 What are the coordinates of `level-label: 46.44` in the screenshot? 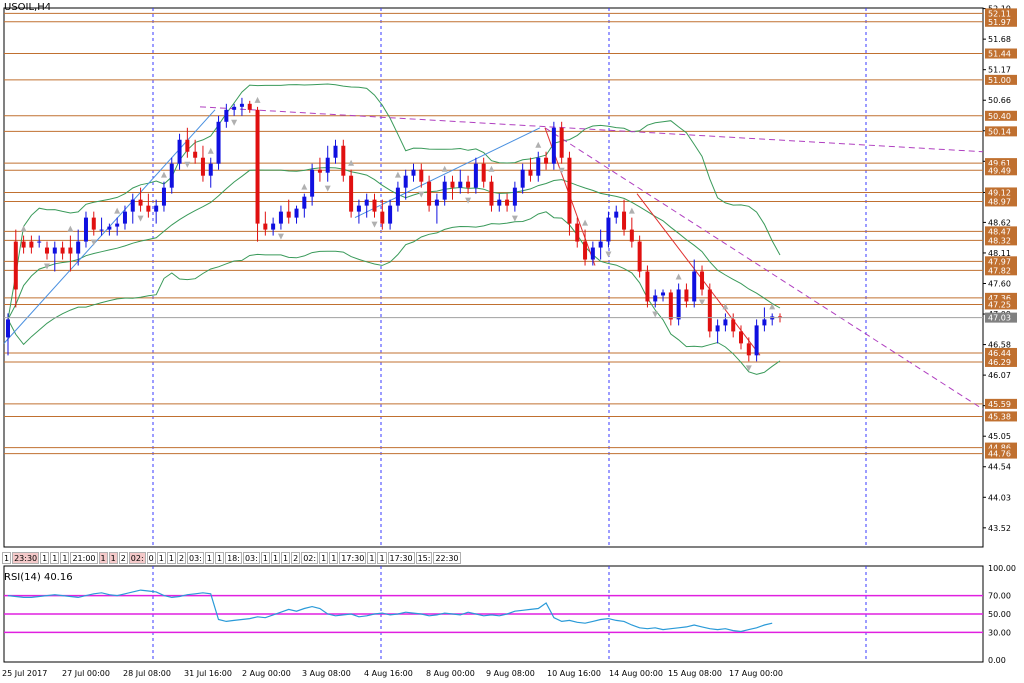 It's located at (999, 353).